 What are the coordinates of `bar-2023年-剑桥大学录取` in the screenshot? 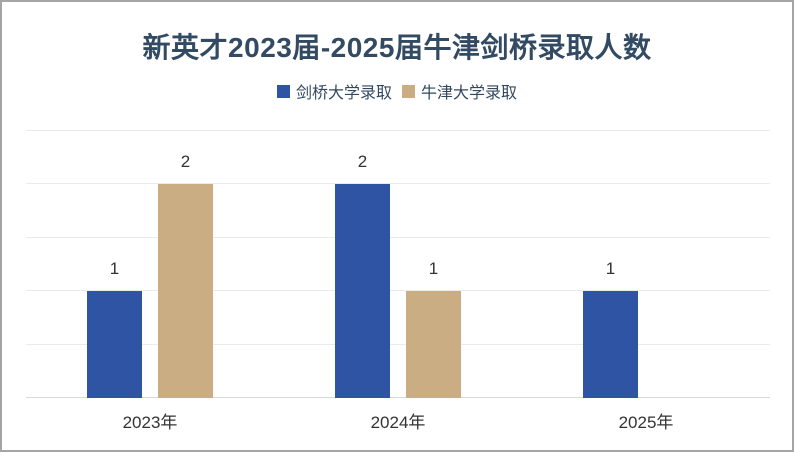 It's located at (114, 344).